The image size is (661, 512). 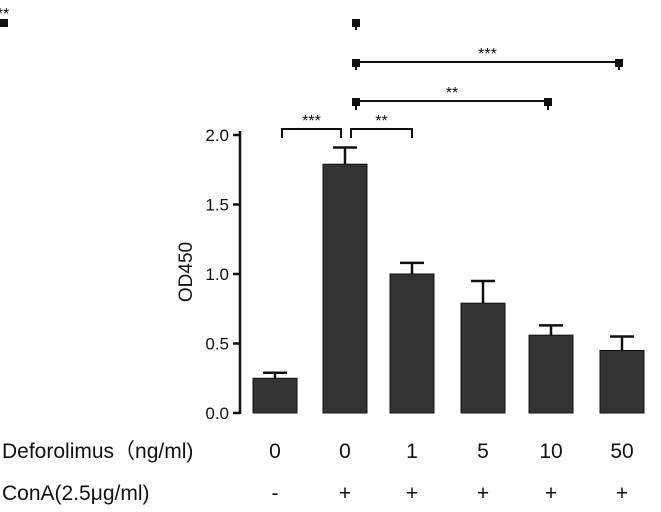 I want to click on y-ticks: 0.0 0.5 1.0 1.5 2.0, so click(x=222, y=274).